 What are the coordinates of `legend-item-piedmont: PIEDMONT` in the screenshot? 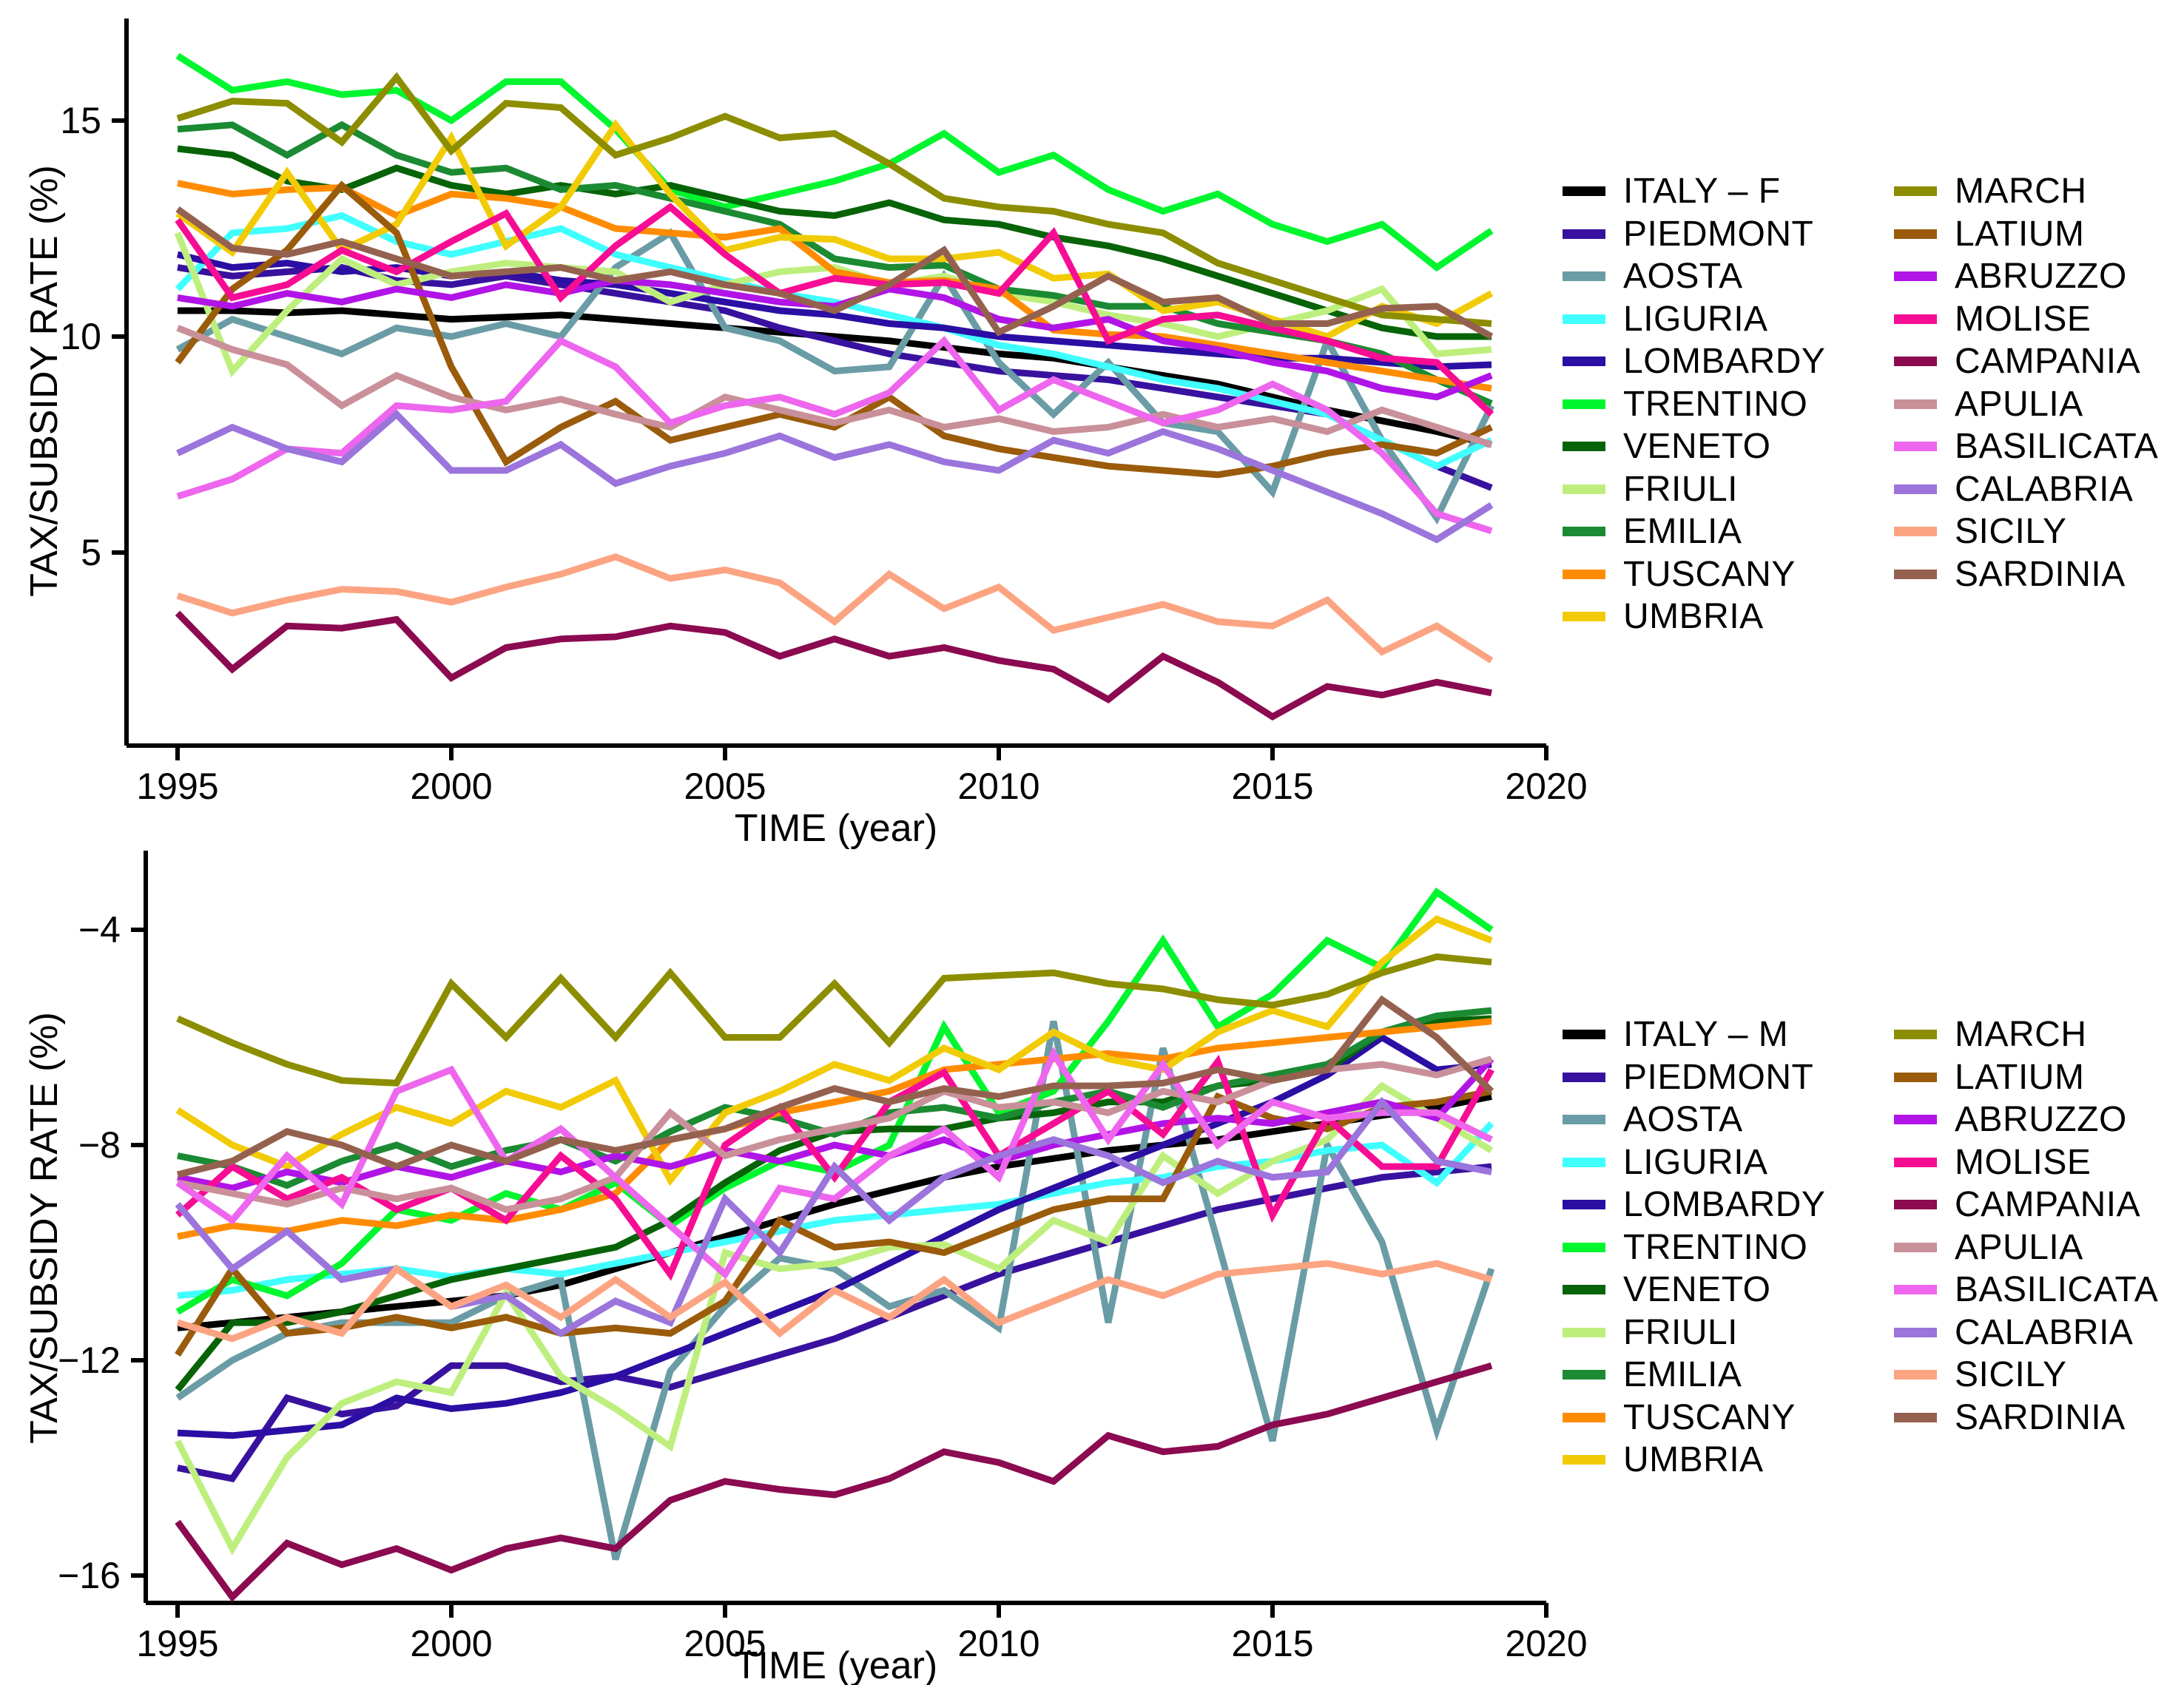 It's located at (1694, 1077).